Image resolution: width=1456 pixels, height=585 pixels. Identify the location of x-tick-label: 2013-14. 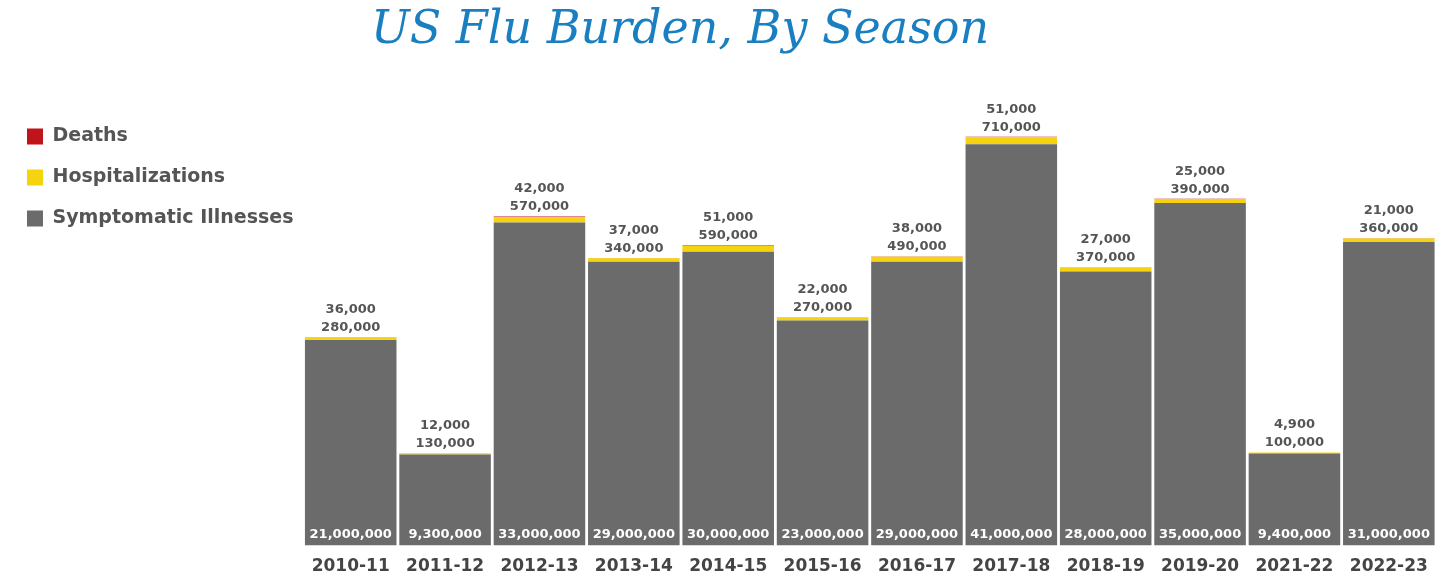
(634, 565).